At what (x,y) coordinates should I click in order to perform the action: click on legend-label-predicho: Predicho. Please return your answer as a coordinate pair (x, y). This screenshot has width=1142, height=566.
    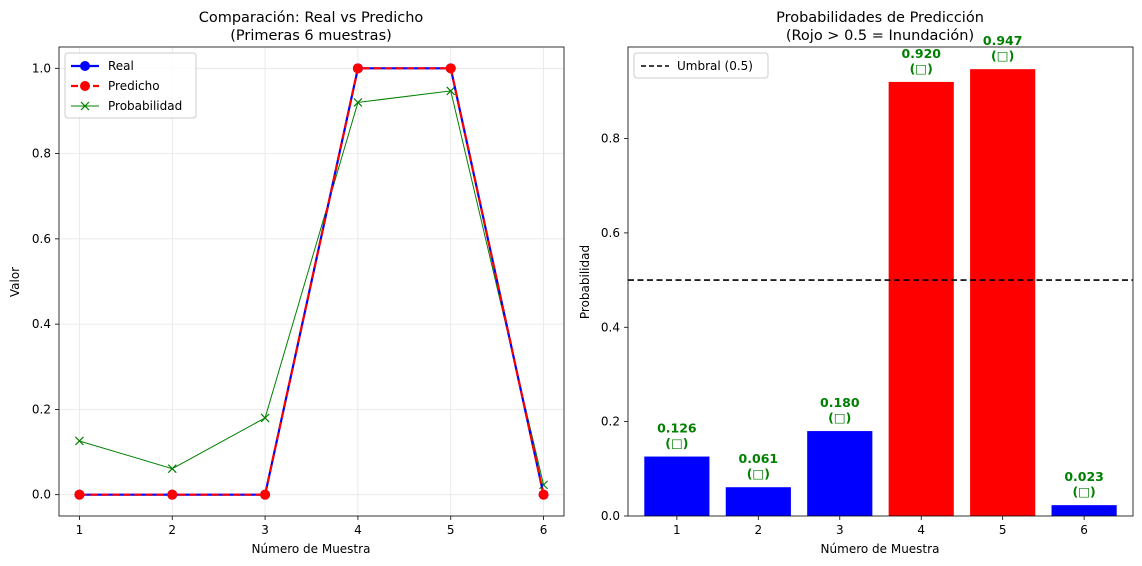
    Looking at the image, I should click on (134, 86).